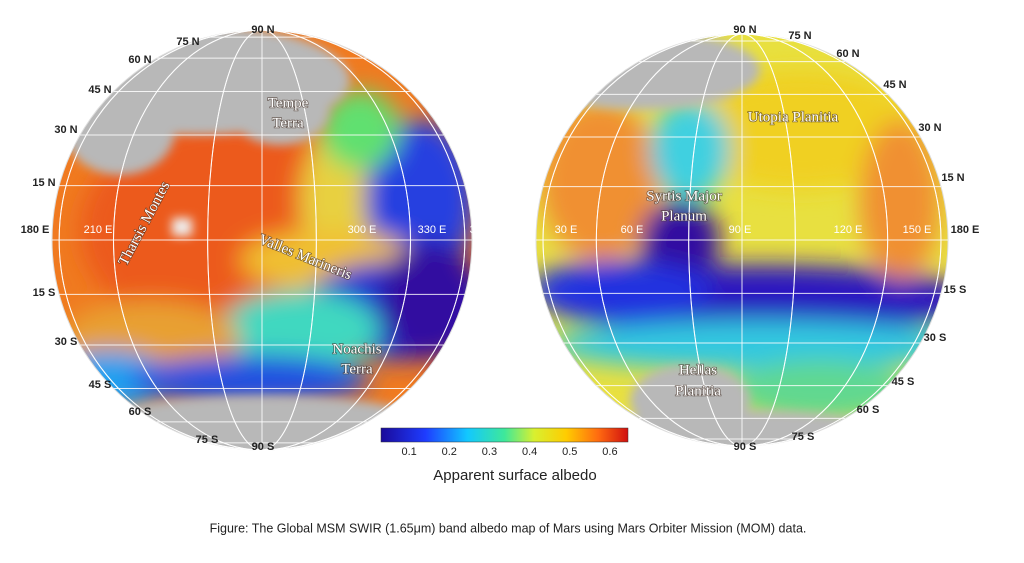 The image size is (1024, 563). What do you see at coordinates (529, 452) in the screenshot?
I see `colorbar-tick-label: 0.4` at bounding box center [529, 452].